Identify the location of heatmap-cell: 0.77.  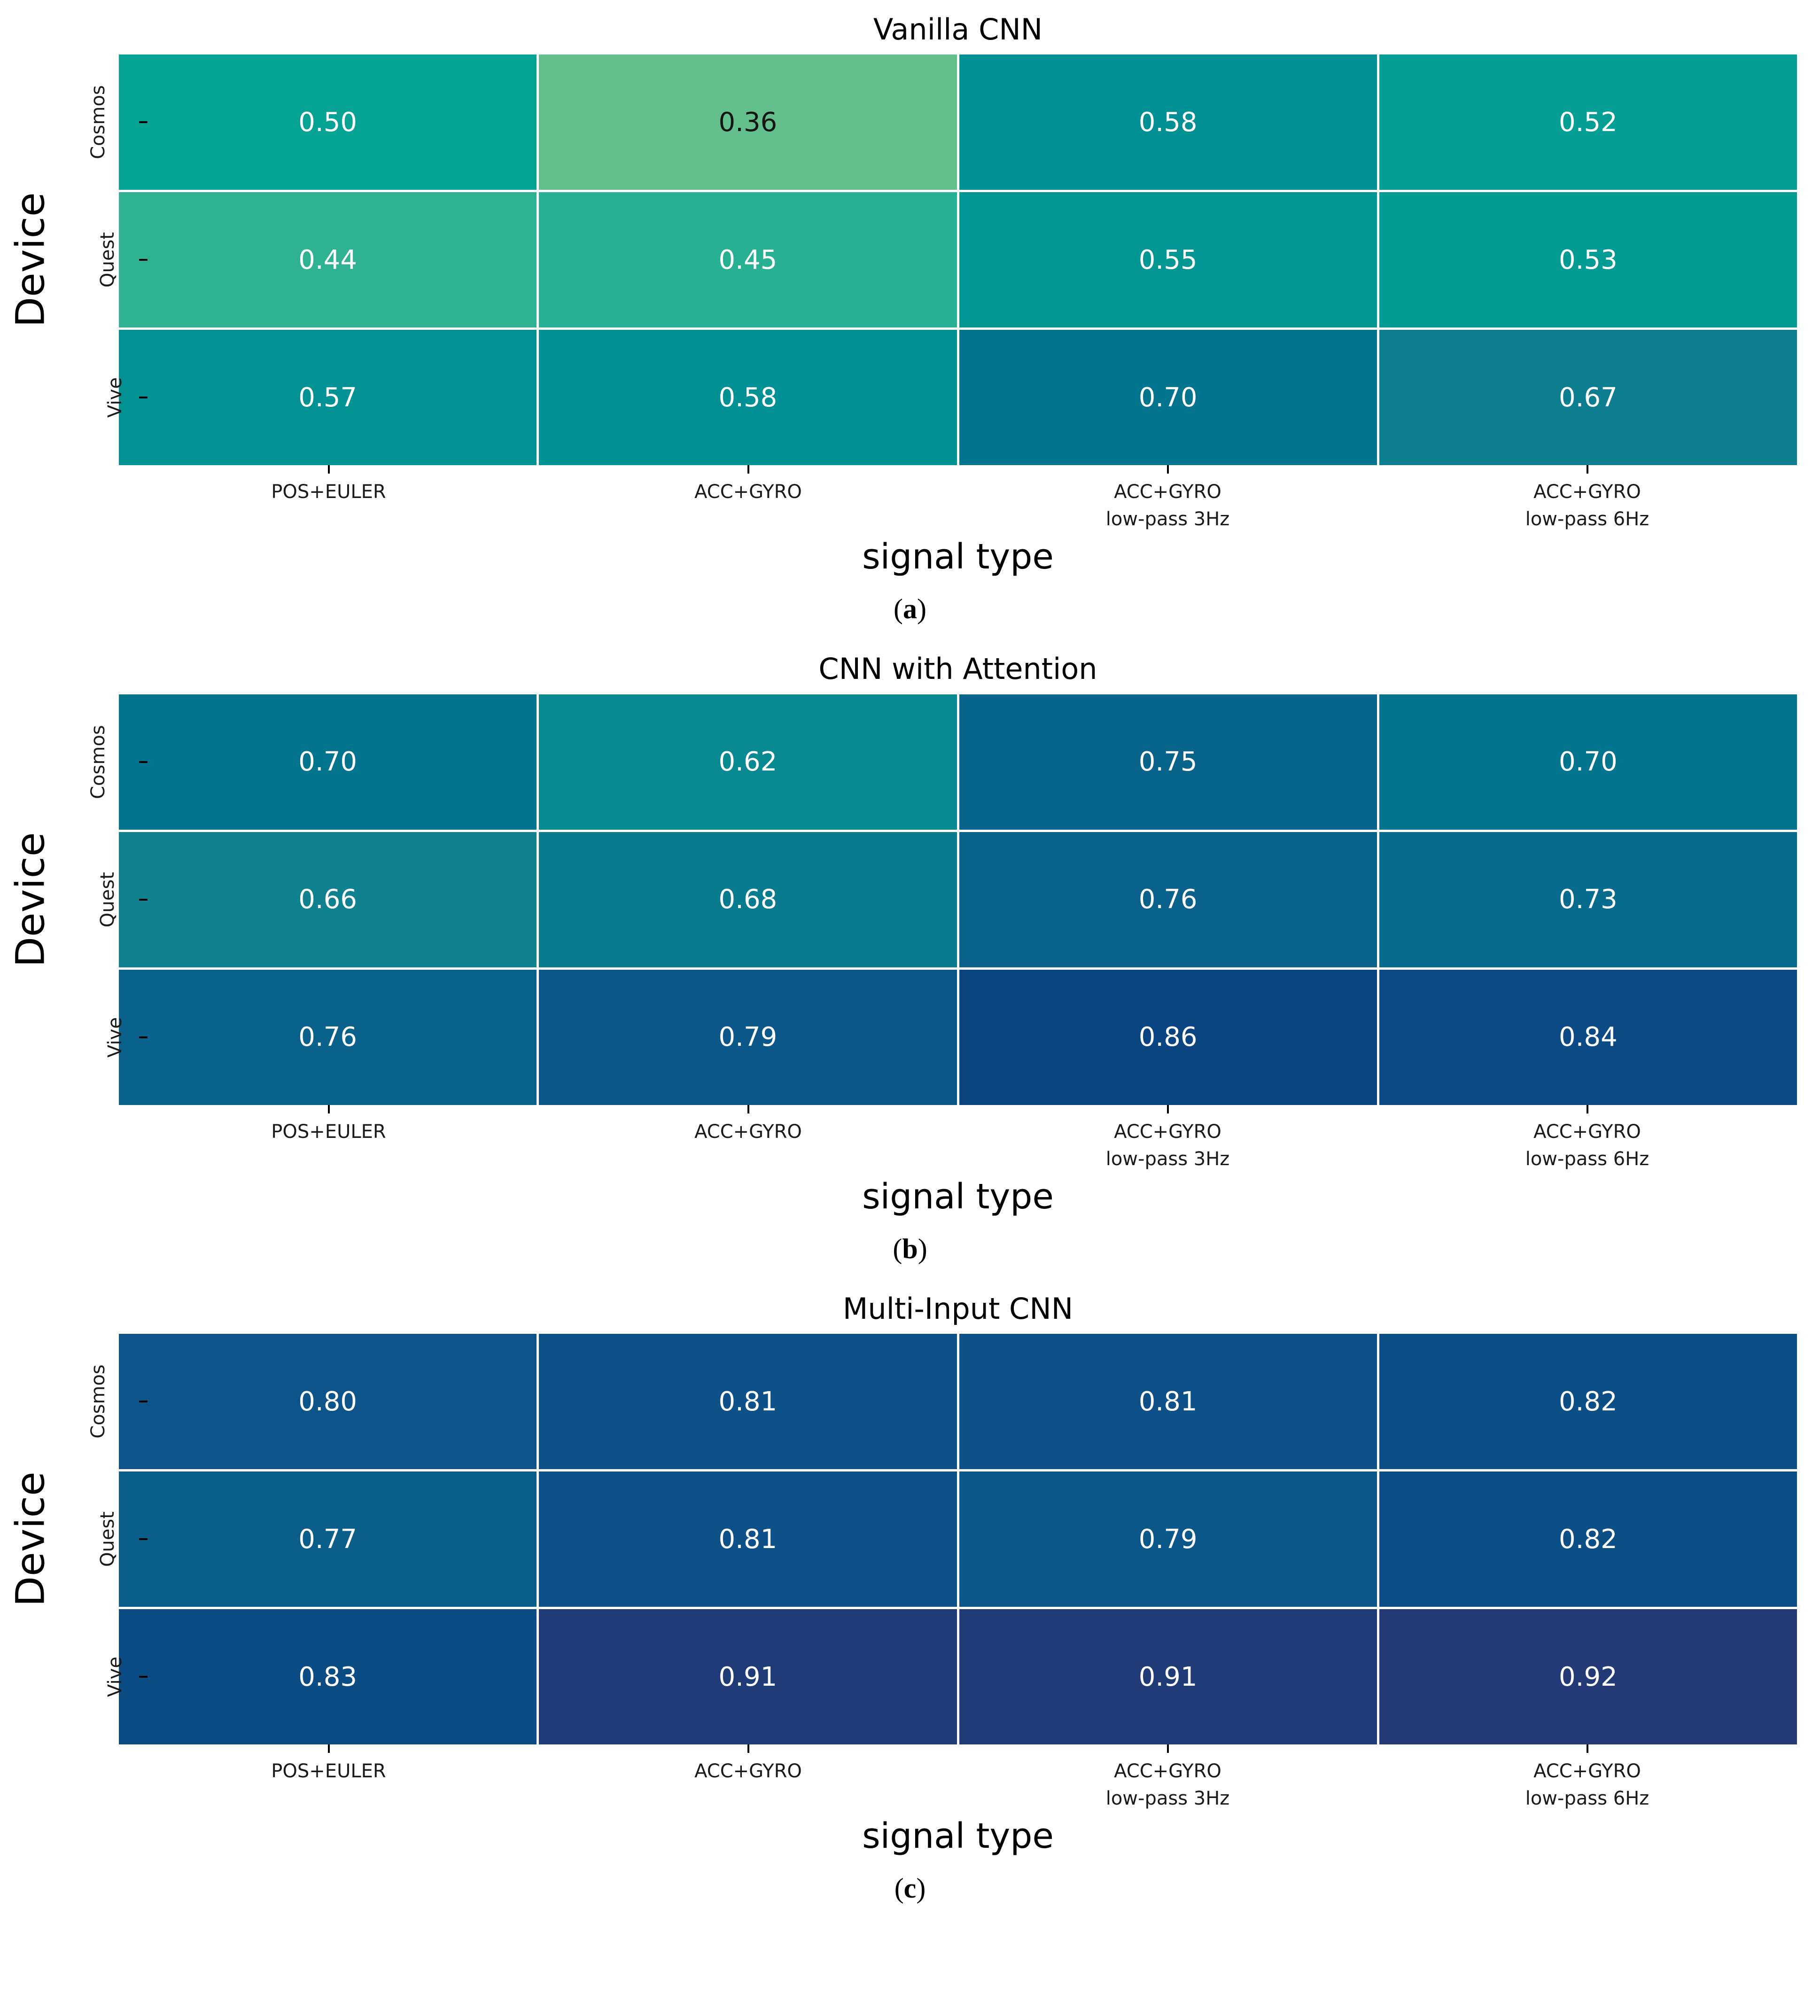
(328, 1539).